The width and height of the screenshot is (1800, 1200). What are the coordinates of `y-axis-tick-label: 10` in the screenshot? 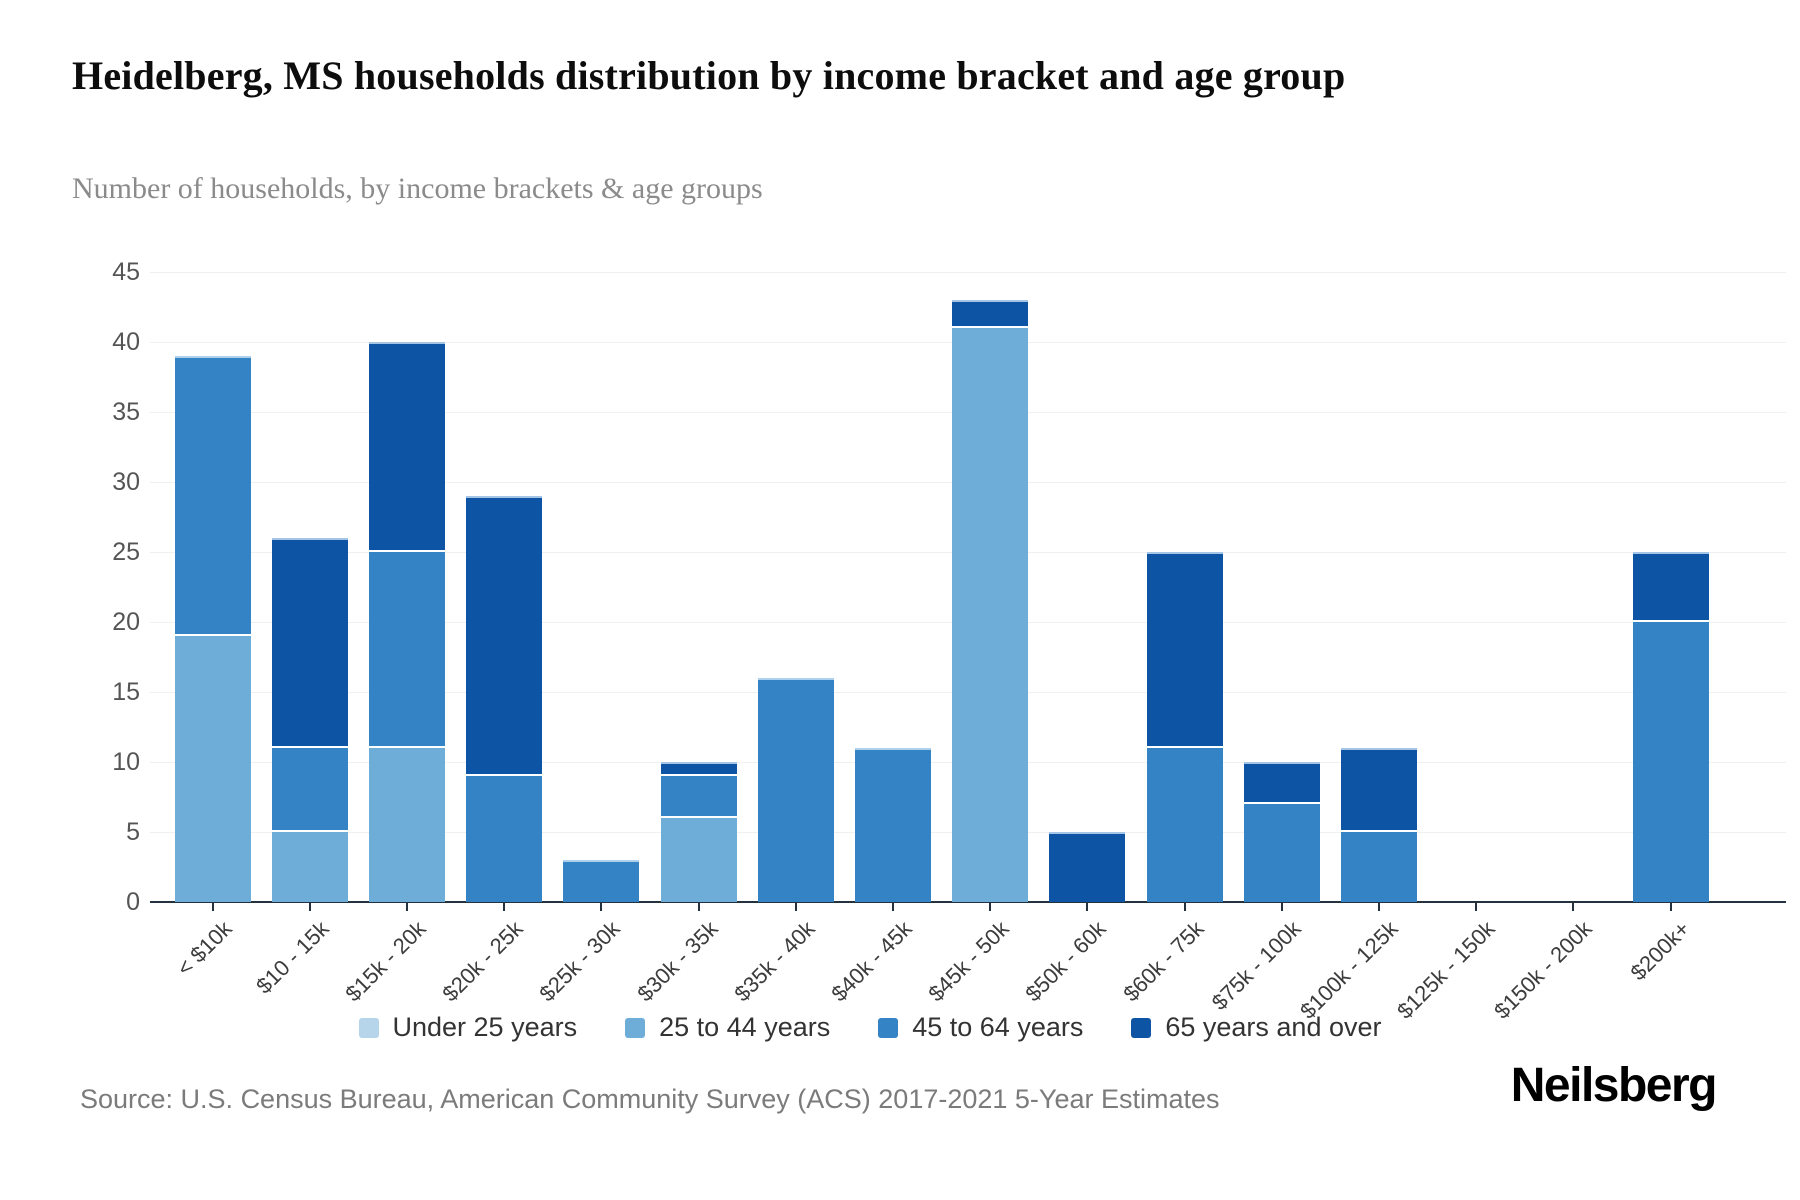 It's located at (126, 762).